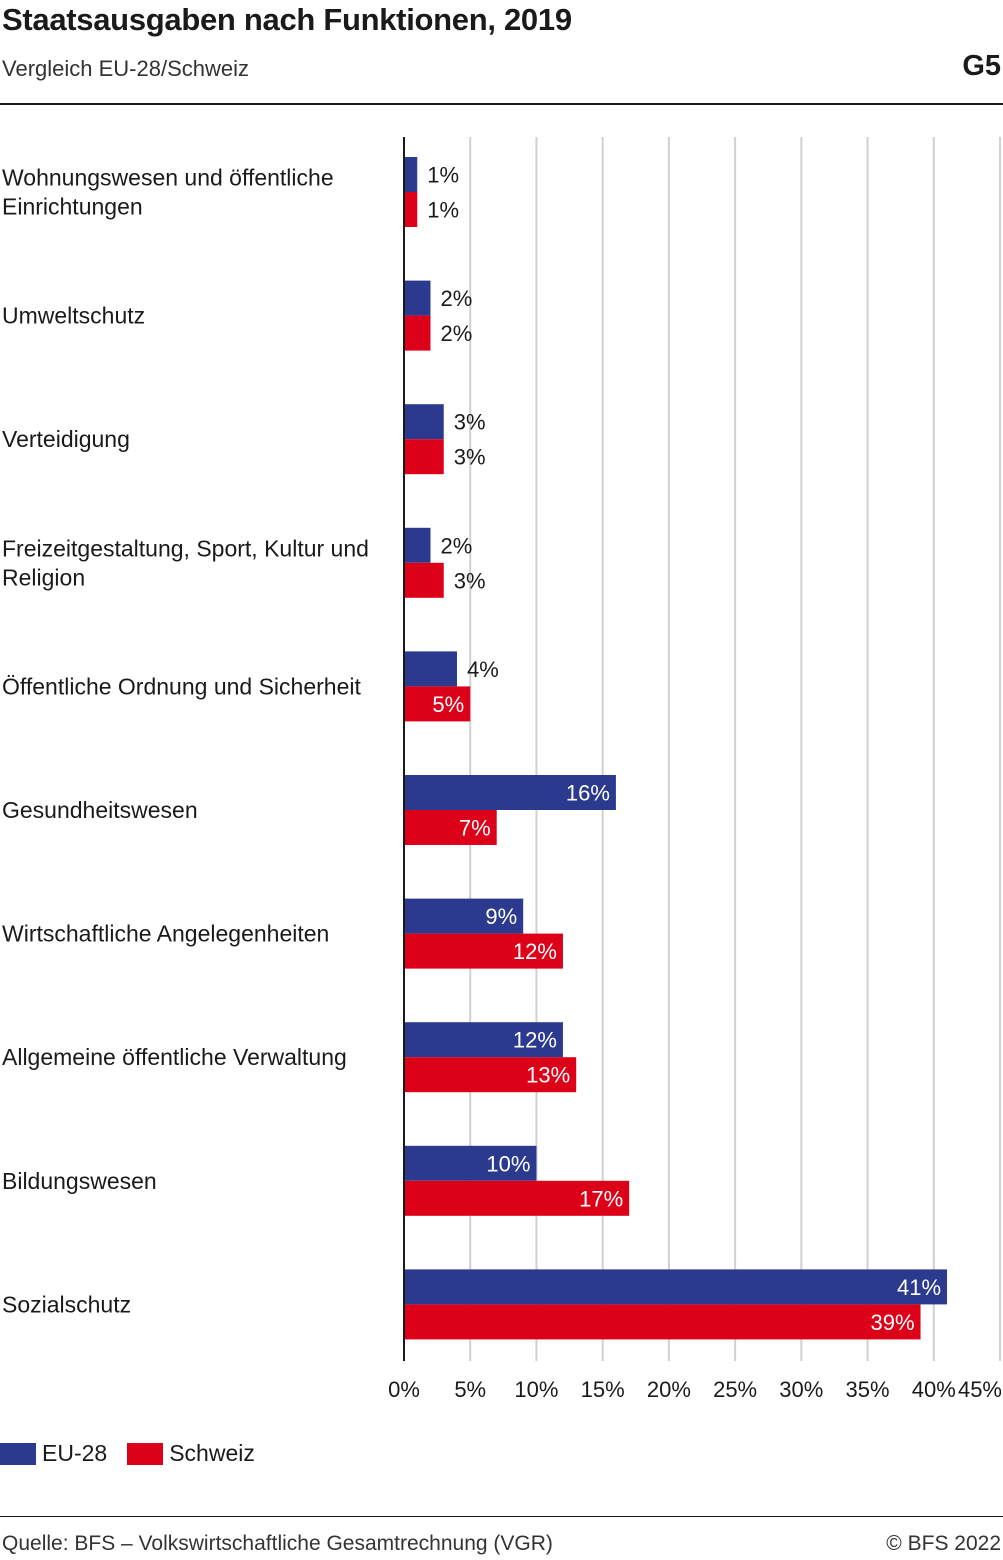 This screenshot has width=1003, height=1560. Describe the element at coordinates (66, 439) in the screenshot. I see `category-label: Verteidigung` at that location.